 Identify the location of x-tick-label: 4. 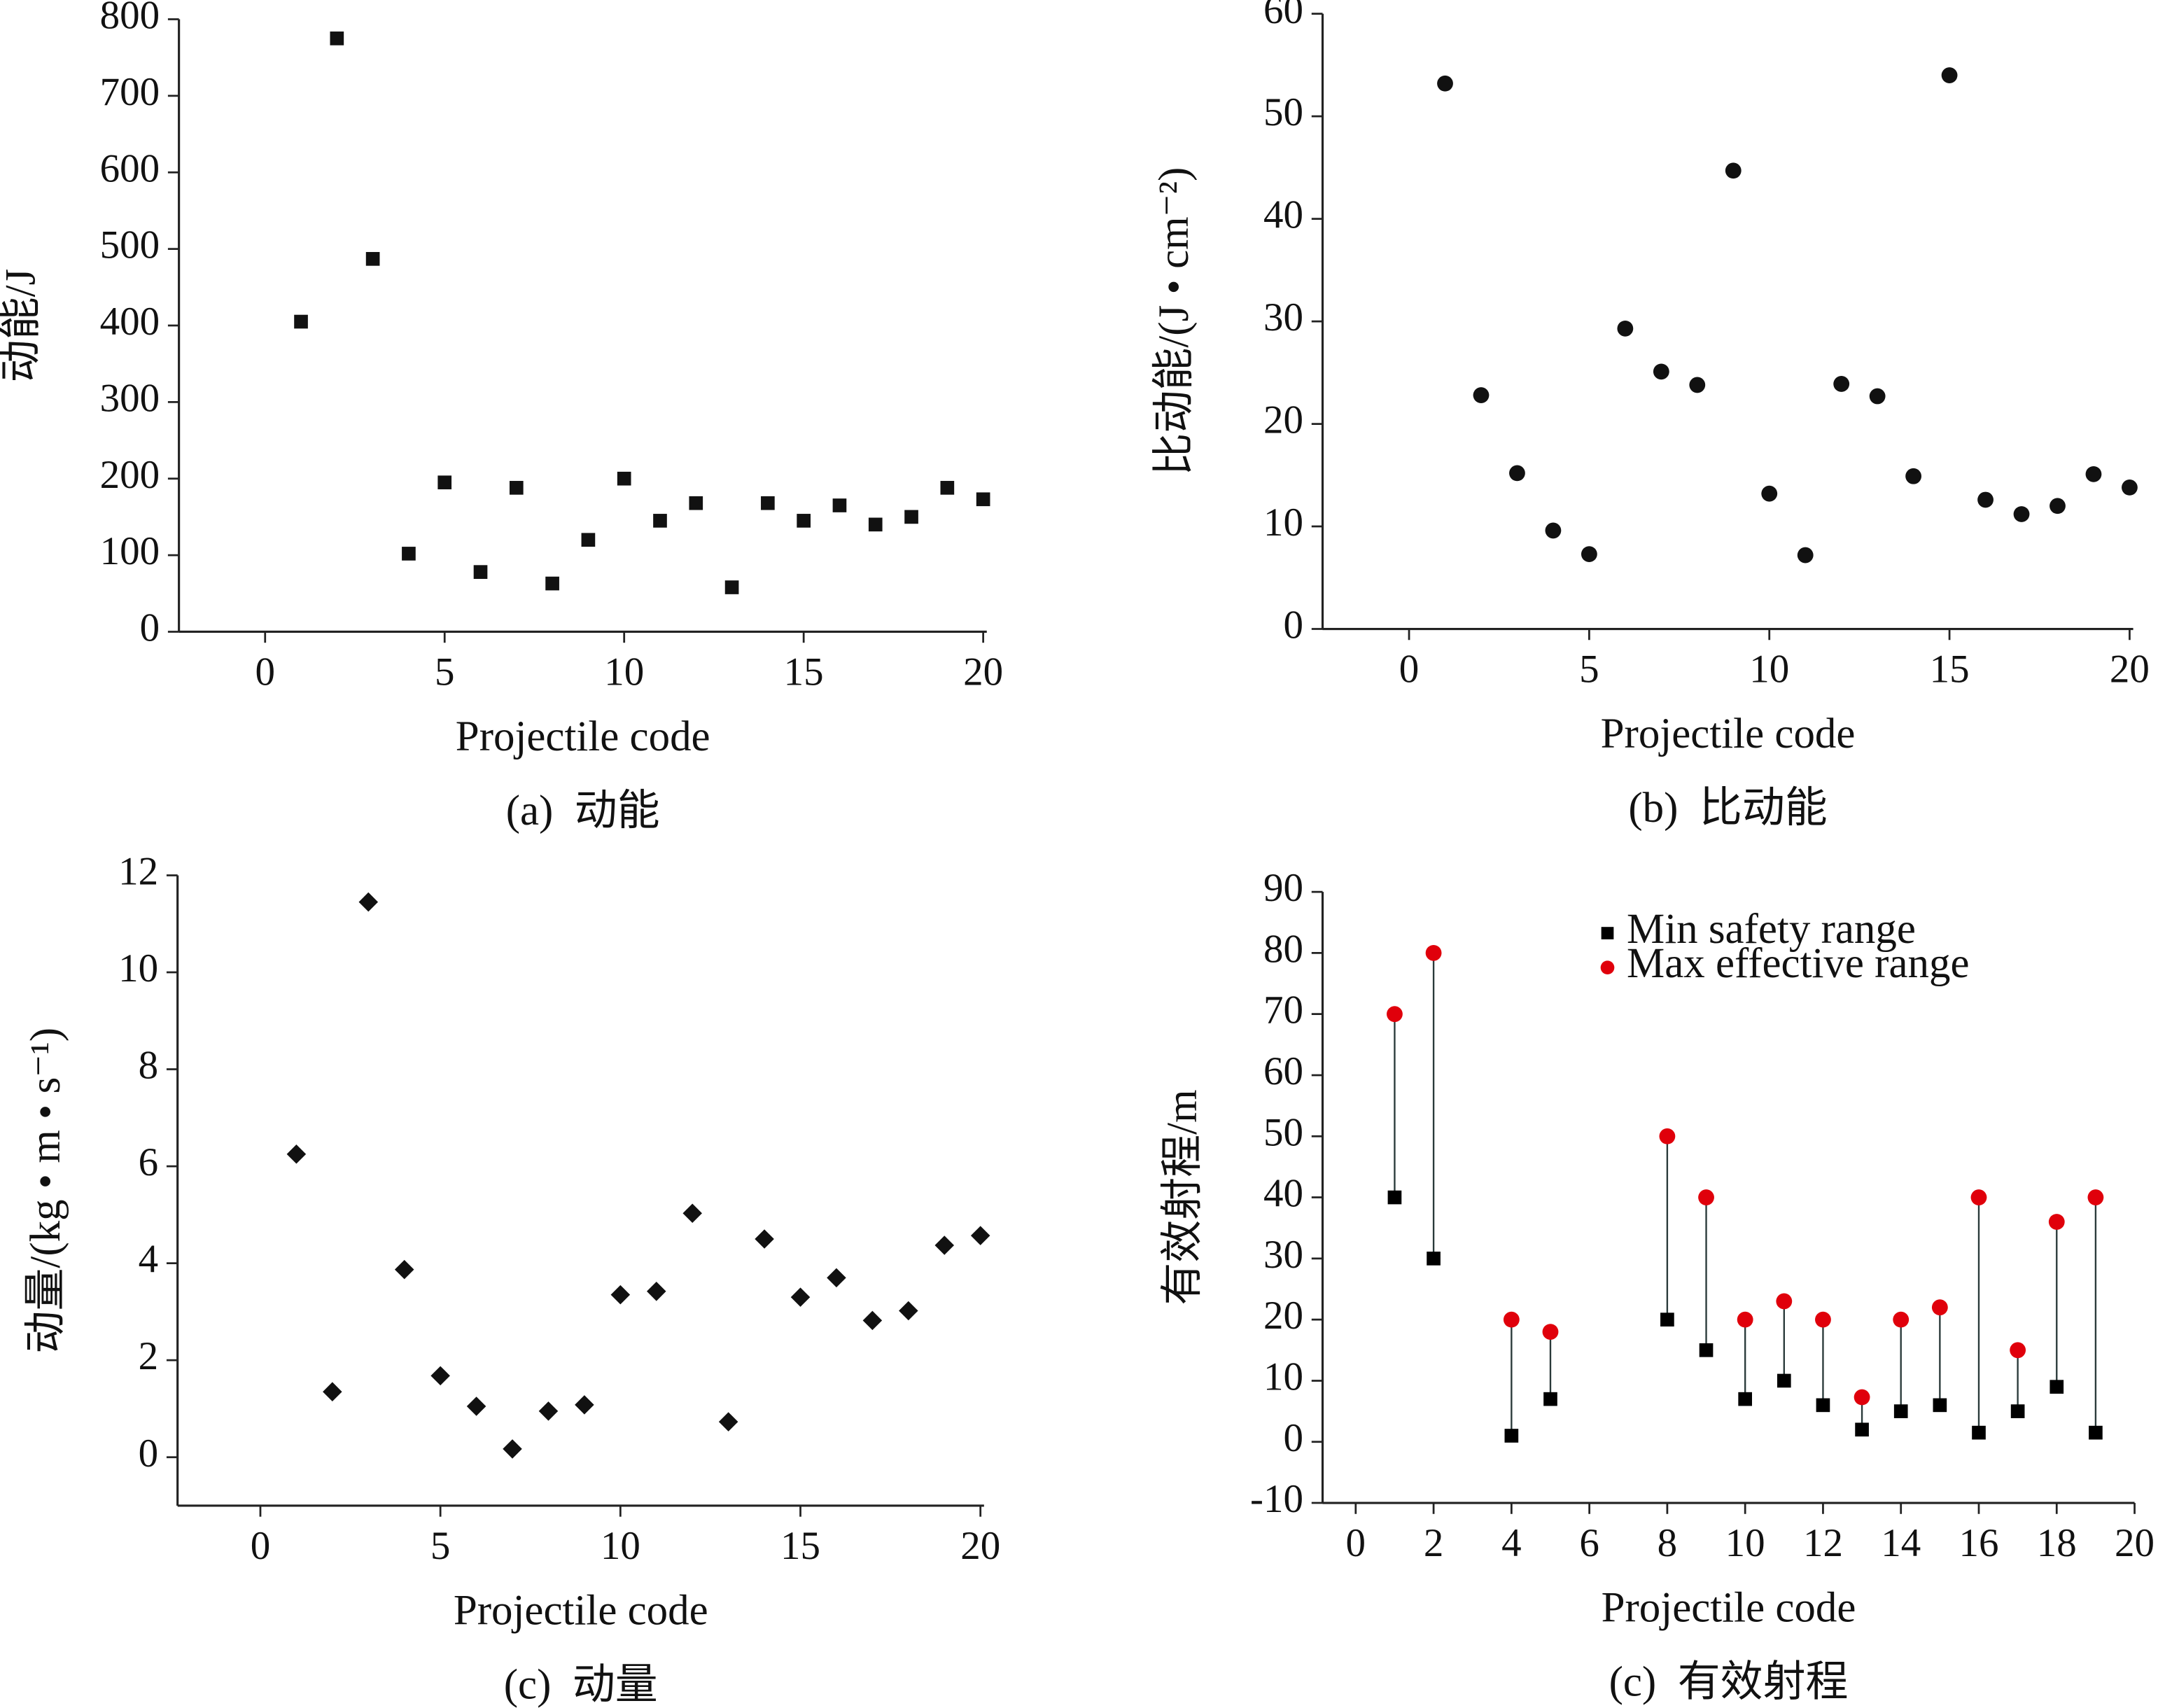
(1511, 1543).